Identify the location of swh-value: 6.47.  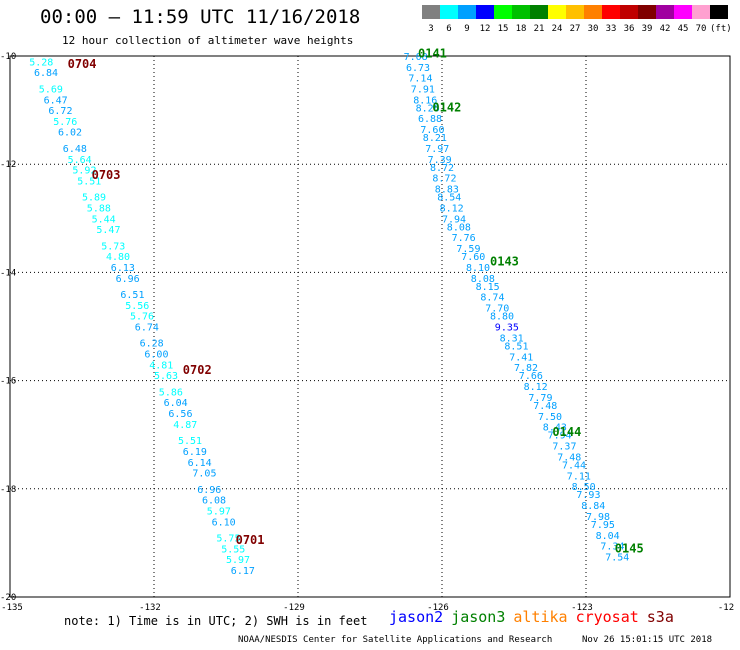
(56, 100).